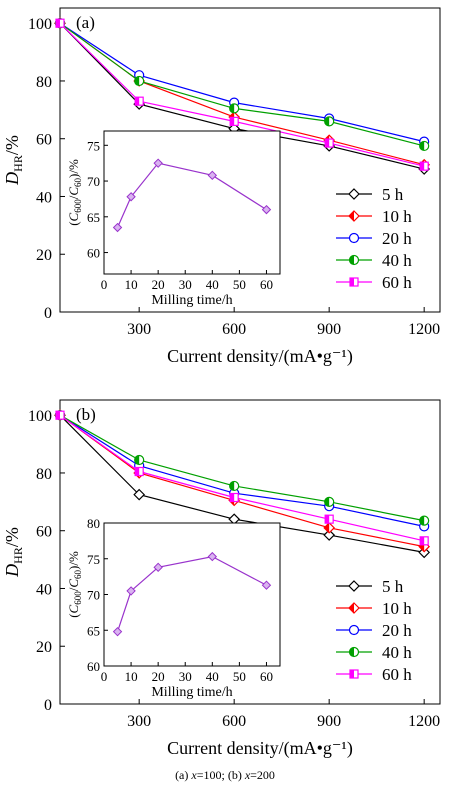 This screenshot has height=794, width=450. Describe the element at coordinates (86, 414) in the screenshot. I see `panel-label: (b)` at that location.